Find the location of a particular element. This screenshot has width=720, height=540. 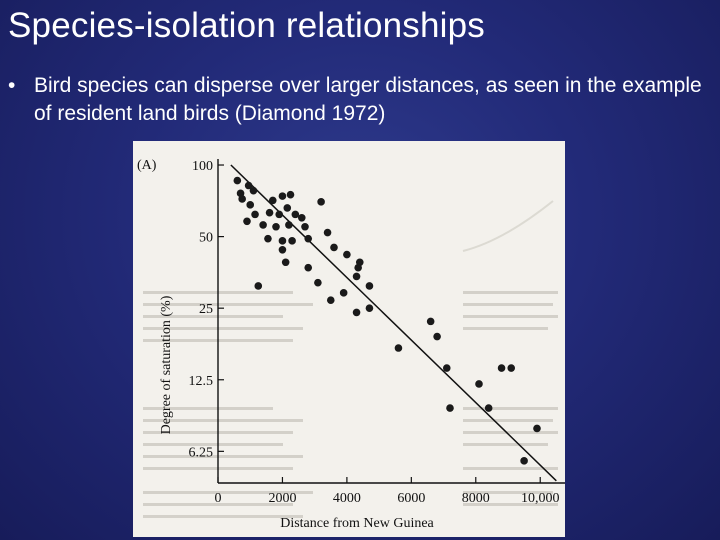

y-tick-label: 25 is located at coordinates (206, 309).